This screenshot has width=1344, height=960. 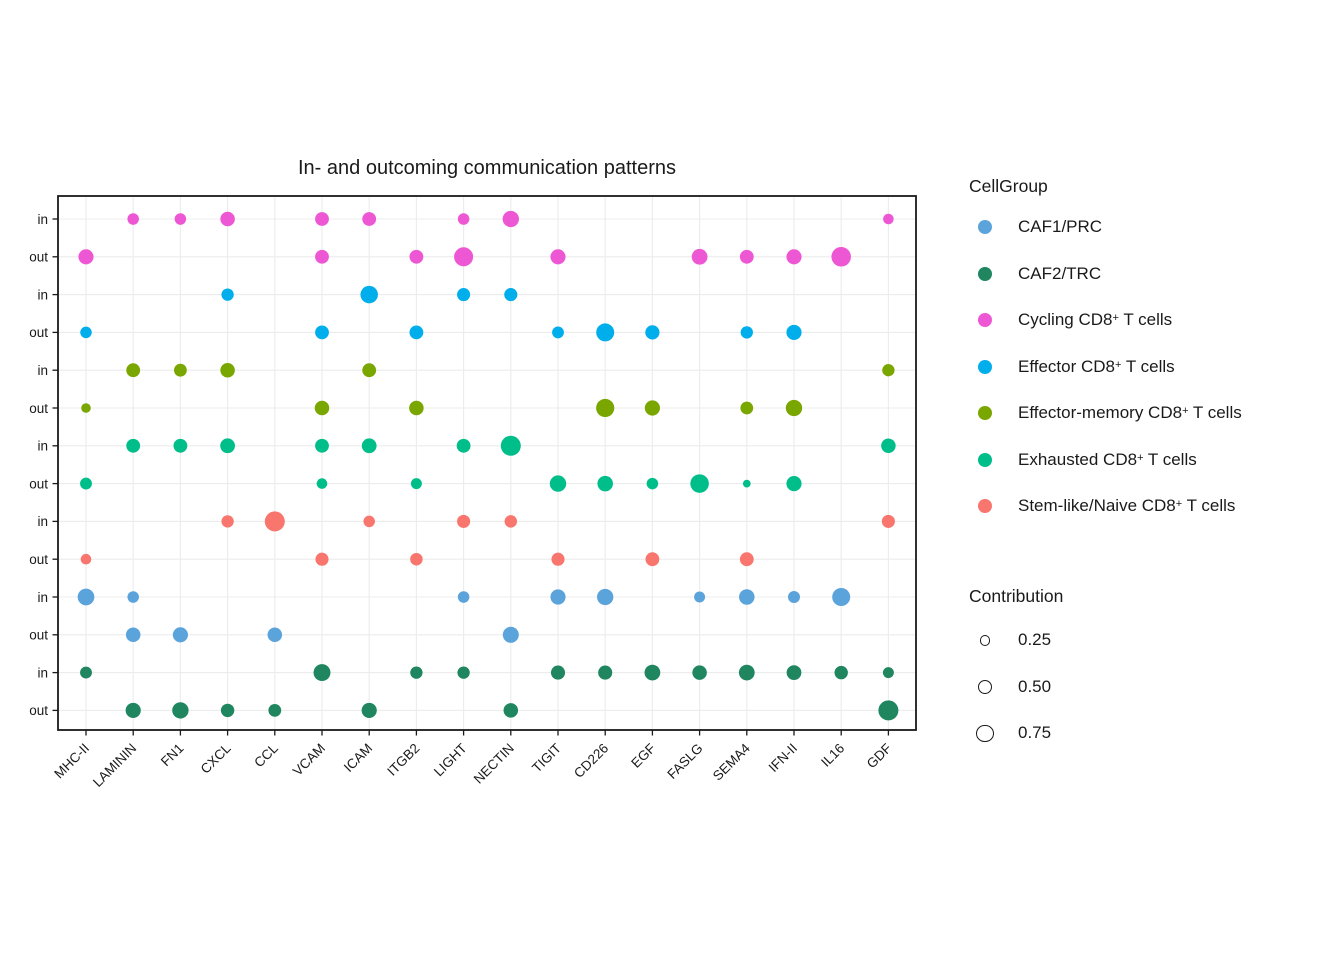 I want to click on x-axis-label: EGF, so click(x=643, y=756).